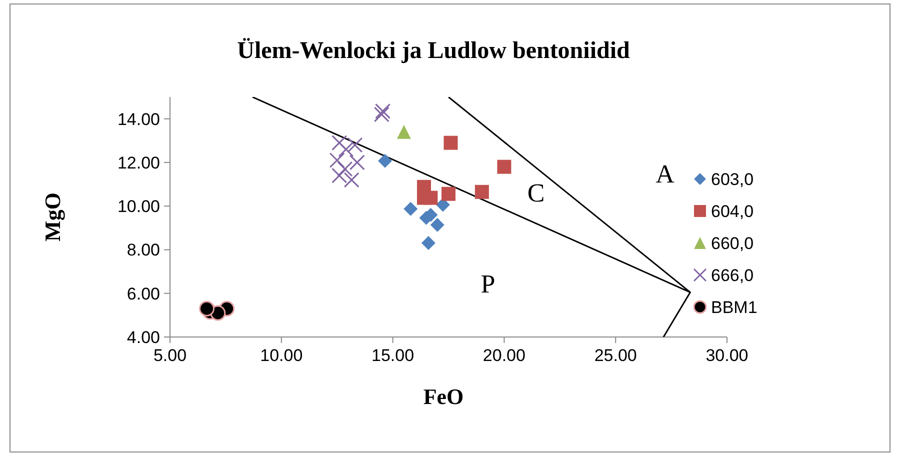 Image resolution: width=902 pixels, height=456 pixels. I want to click on chart-title: Ülem-Wenlocki ja Ludlow bentoniidid, so click(434, 51).